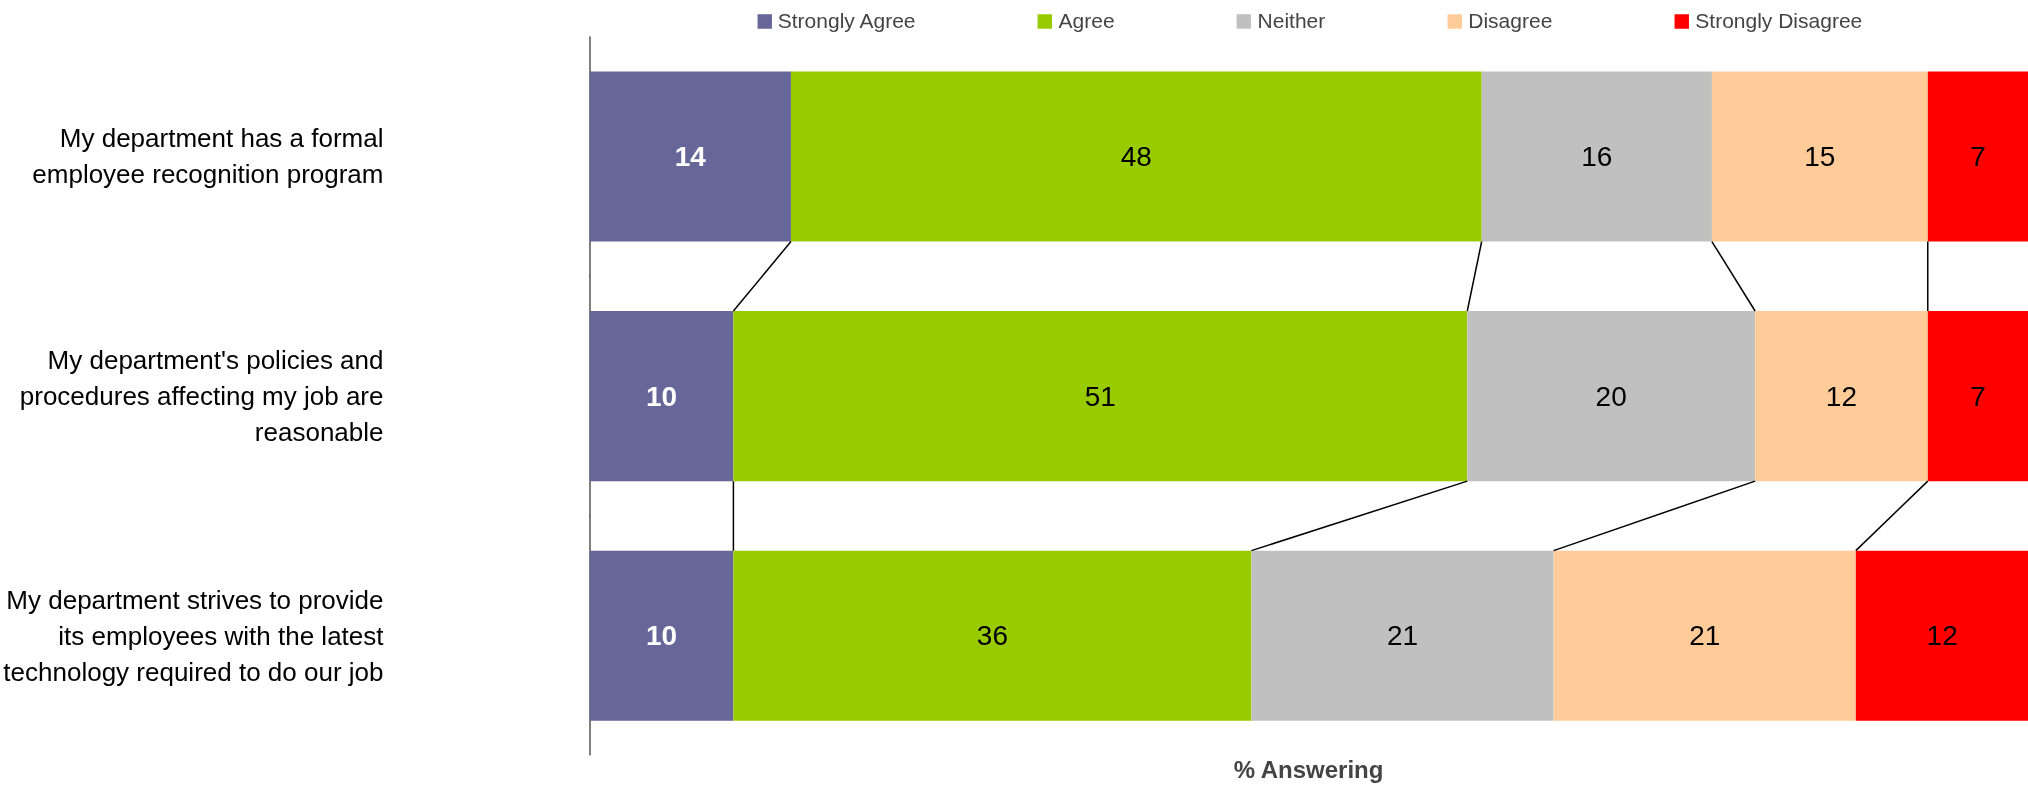 Image resolution: width=2028 pixels, height=785 pixels. What do you see at coordinates (1779, 21) in the screenshot?
I see `legend-label: Strongly Disagree` at bounding box center [1779, 21].